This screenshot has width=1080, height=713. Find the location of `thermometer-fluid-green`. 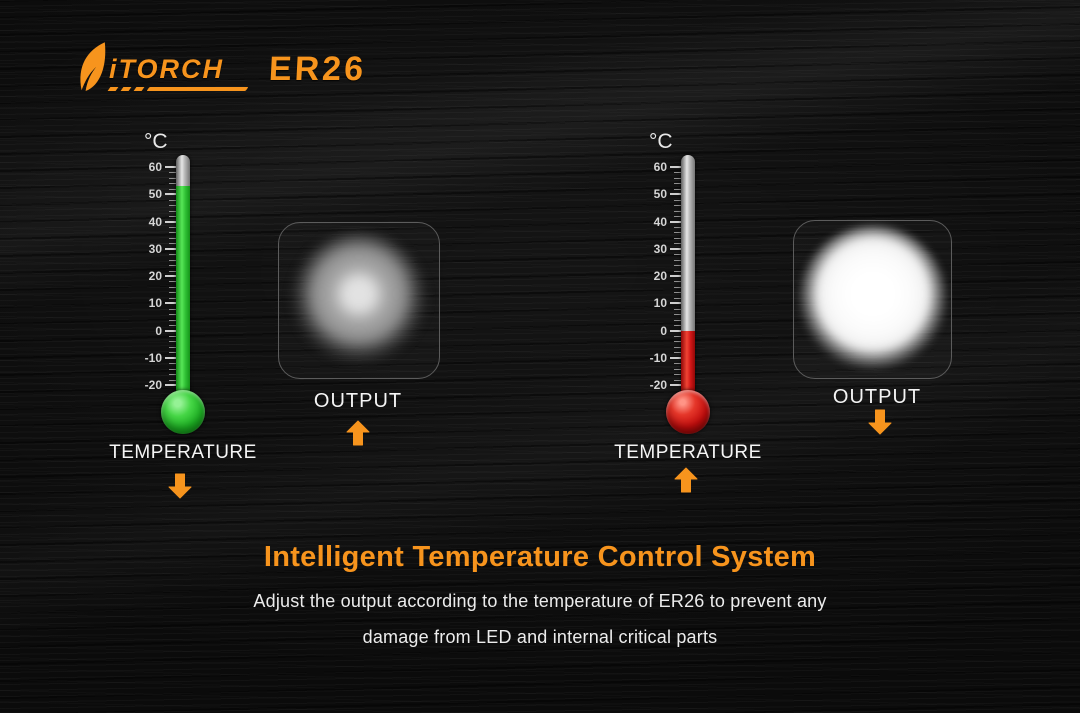

thermometer-fluid-green is located at coordinates (183, 299).